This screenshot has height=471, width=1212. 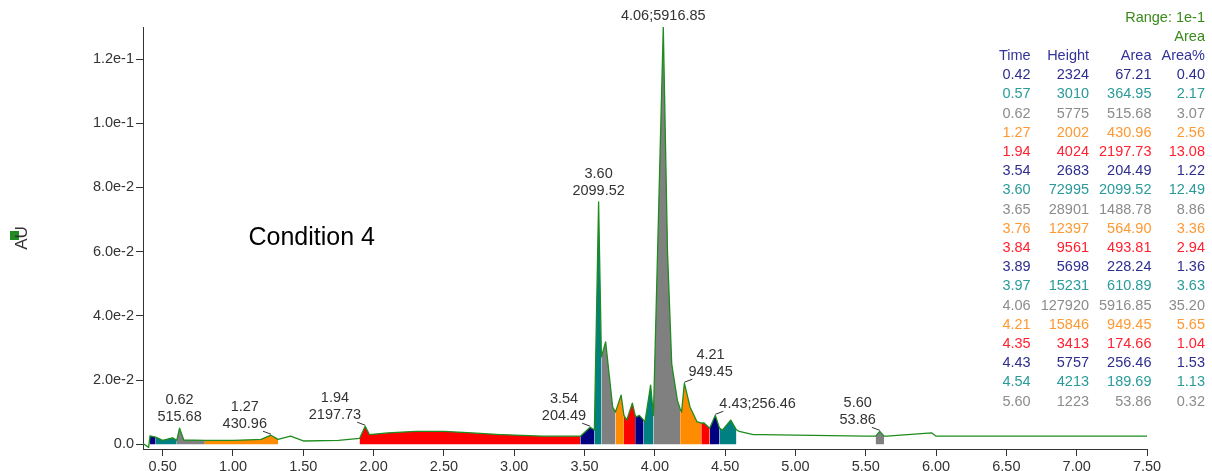 What do you see at coordinates (1186, 190) in the screenshot?
I see `data-label: 12.49` at bounding box center [1186, 190].